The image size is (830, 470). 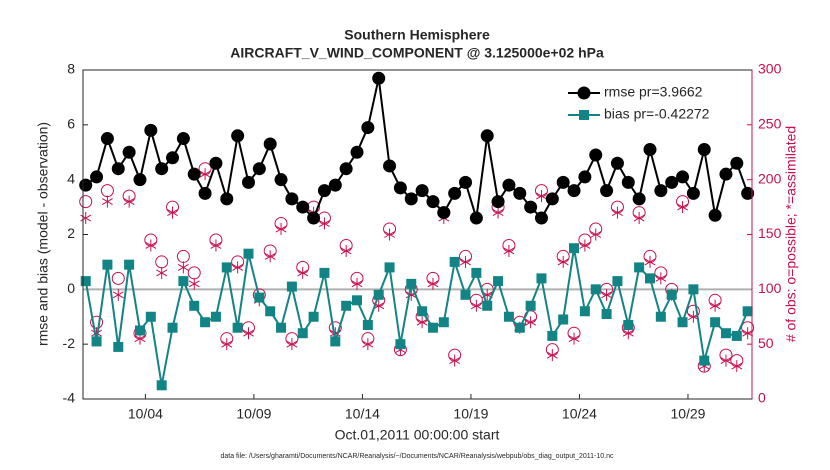 I want to click on y-tick-label: 6, so click(x=71, y=124).